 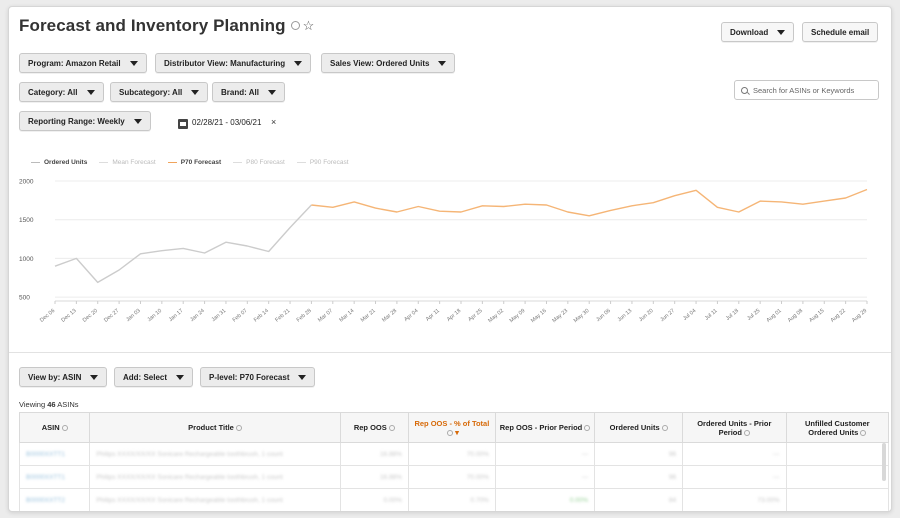 I want to click on x-tick-label: May 23, so click(x=560, y=316).